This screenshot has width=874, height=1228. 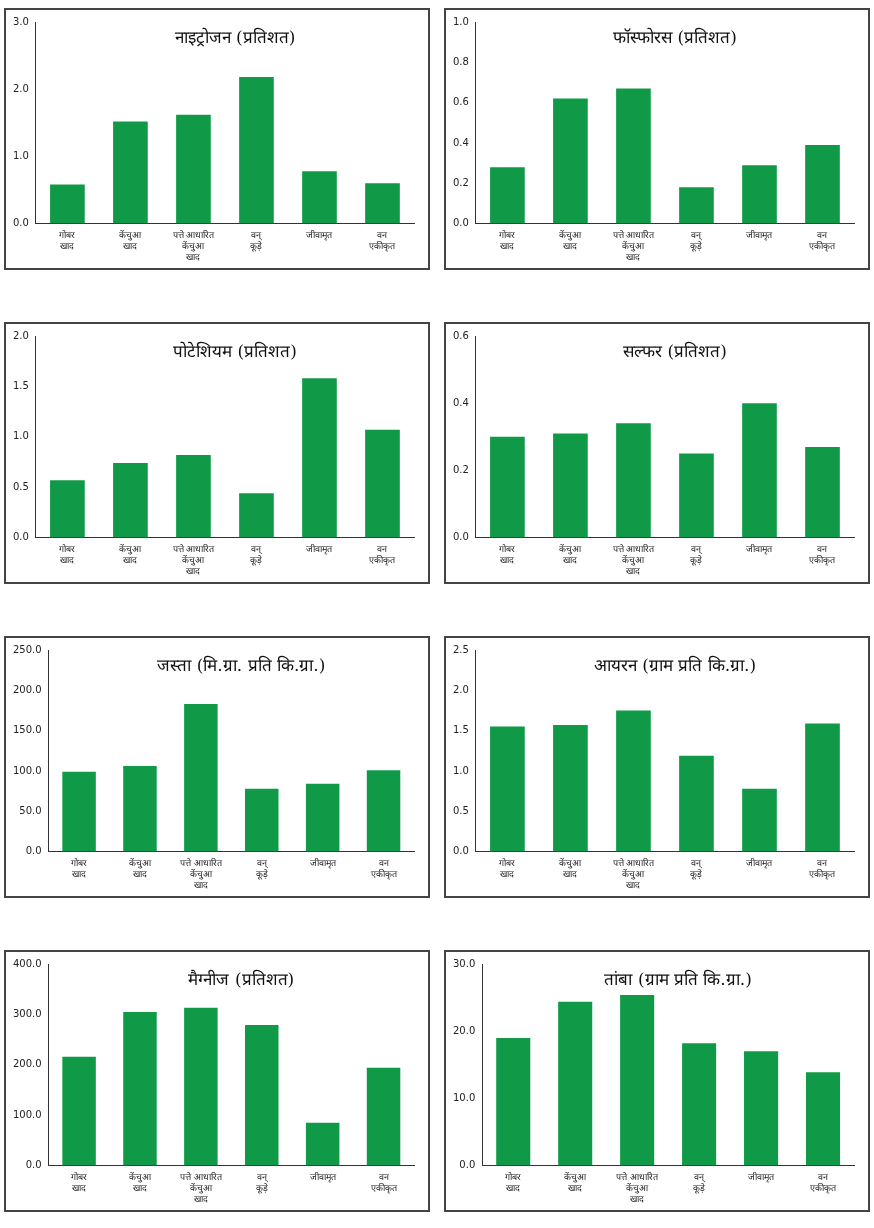 I want to click on chart-title: फॉस्फोरस (प्रतिशत), so click(x=675, y=36).